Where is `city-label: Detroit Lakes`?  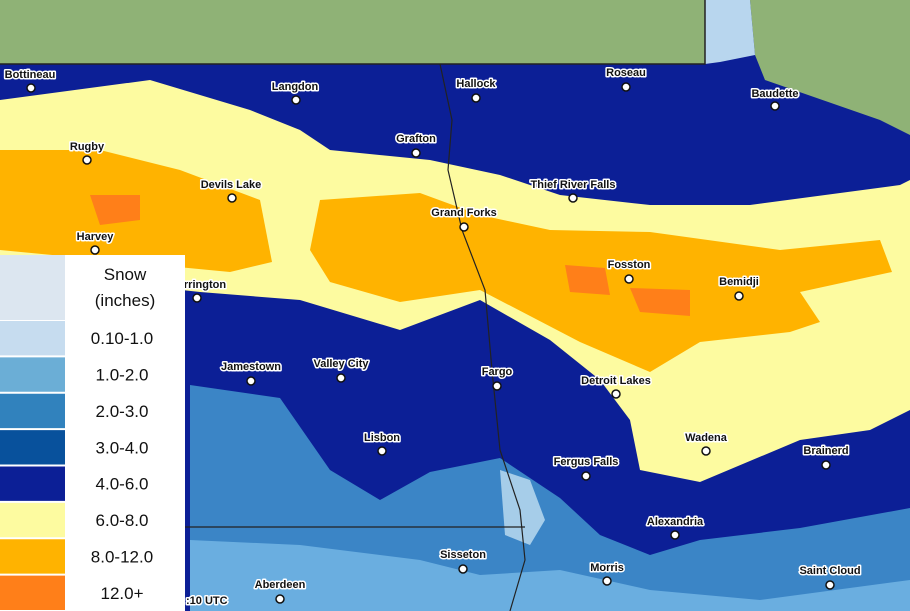
city-label: Detroit Lakes is located at coordinates (616, 381).